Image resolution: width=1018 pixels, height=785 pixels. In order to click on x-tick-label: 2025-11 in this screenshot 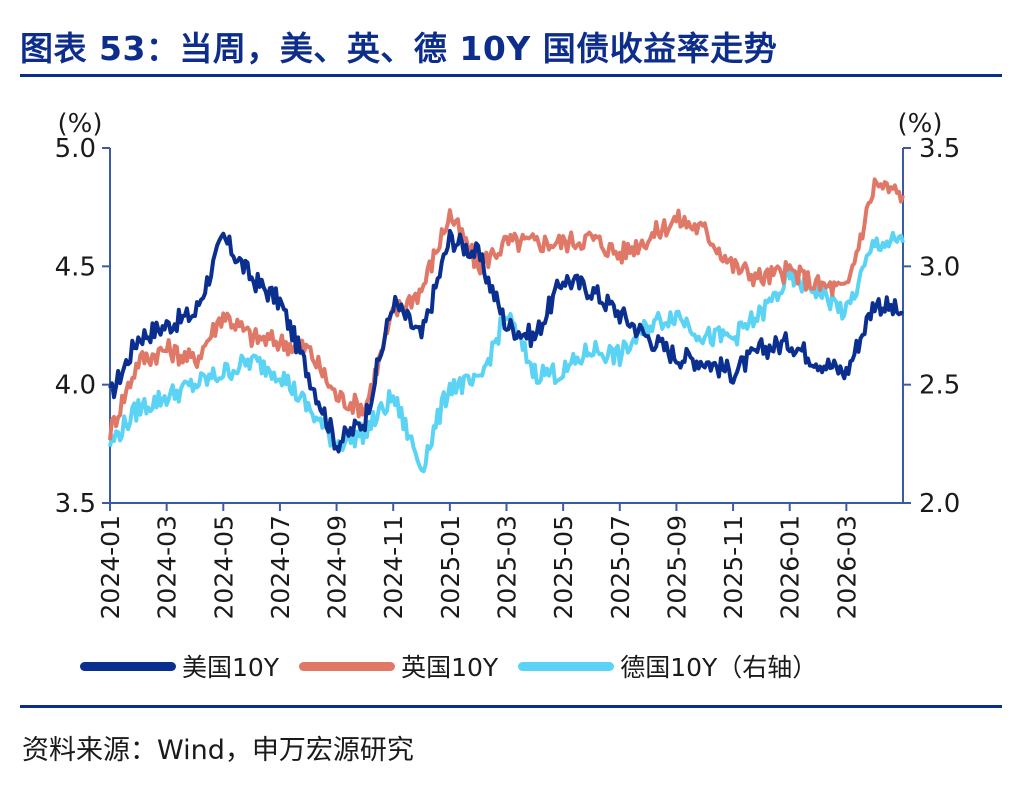, I will do `click(733, 567)`.